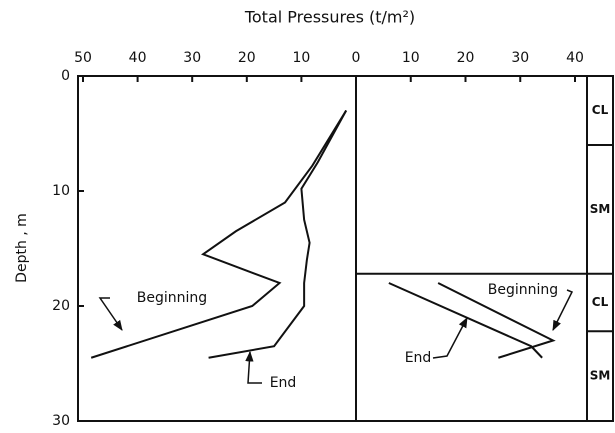 The width and height of the screenshot is (615, 433). I want to click on y-tick-label: 10, so click(61, 191).